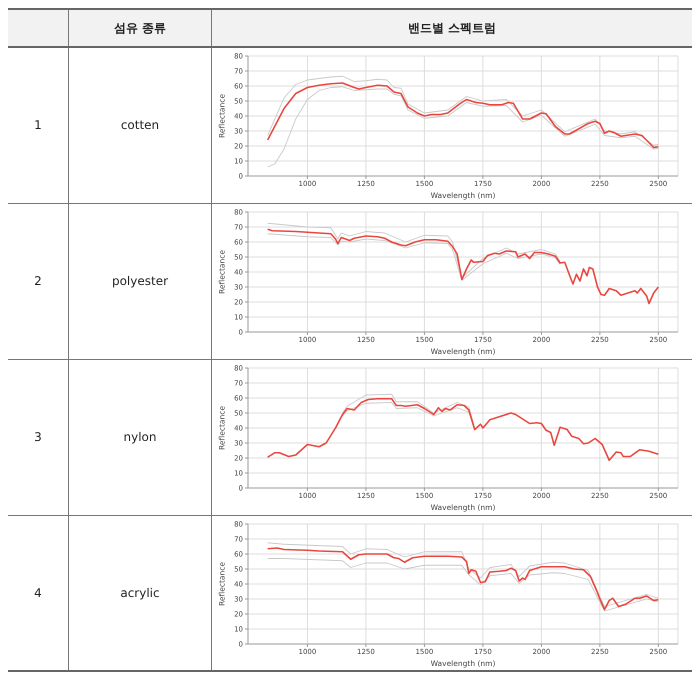 This screenshot has width=698, height=682. What do you see at coordinates (140, 28) in the screenshot?
I see `text: 섬유 종류` at bounding box center [140, 28].